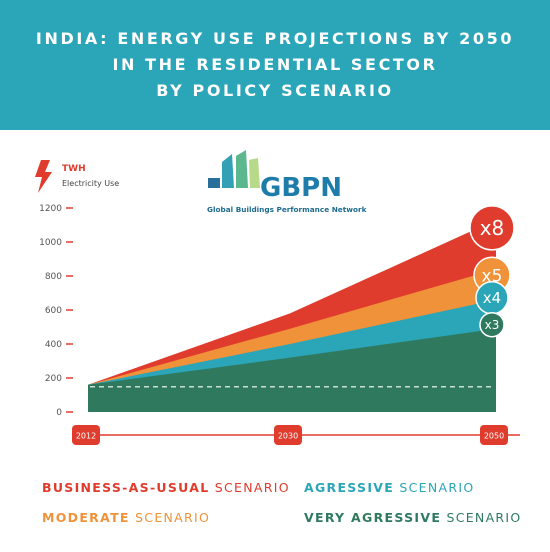 The height and width of the screenshot is (552, 550). I want to click on legend-item-bau: BUSINESS-AS-USUAL SCENARIO, so click(166, 487).